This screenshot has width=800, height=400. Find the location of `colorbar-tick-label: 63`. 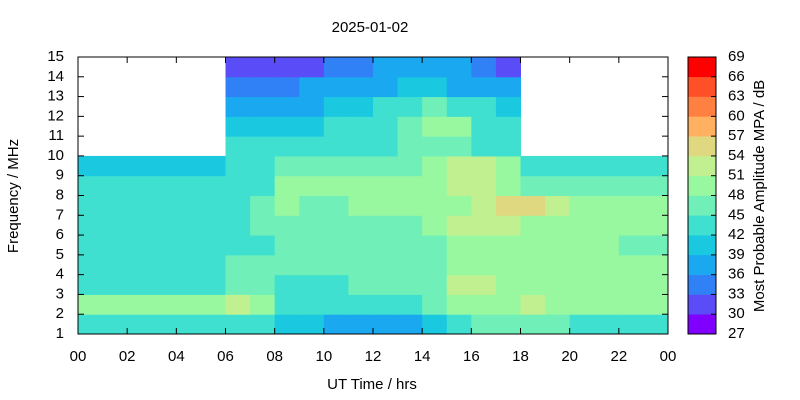

colorbar-tick-label: 63 is located at coordinates (736, 96).